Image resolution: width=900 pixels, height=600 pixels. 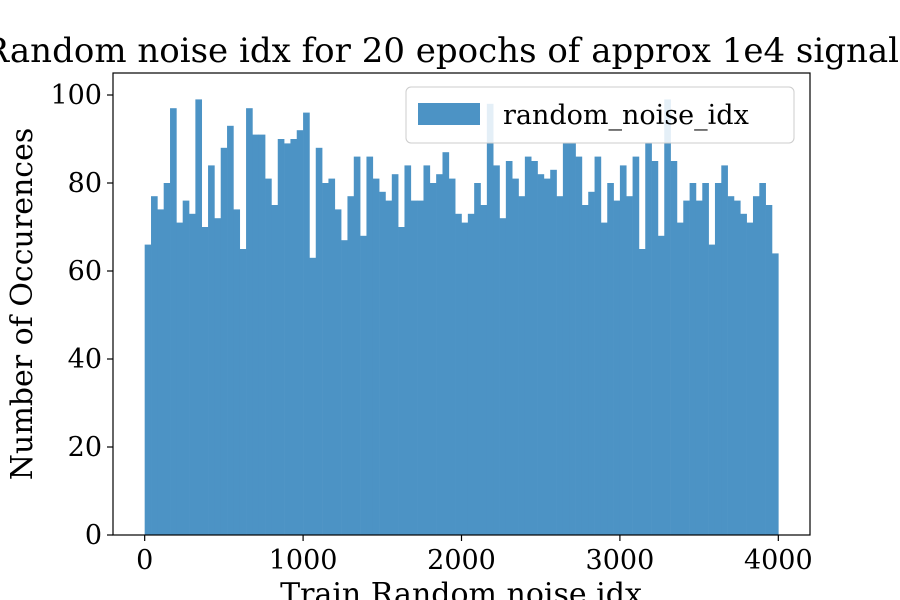 I want to click on x-tick-label: 3000, so click(x=620, y=560).